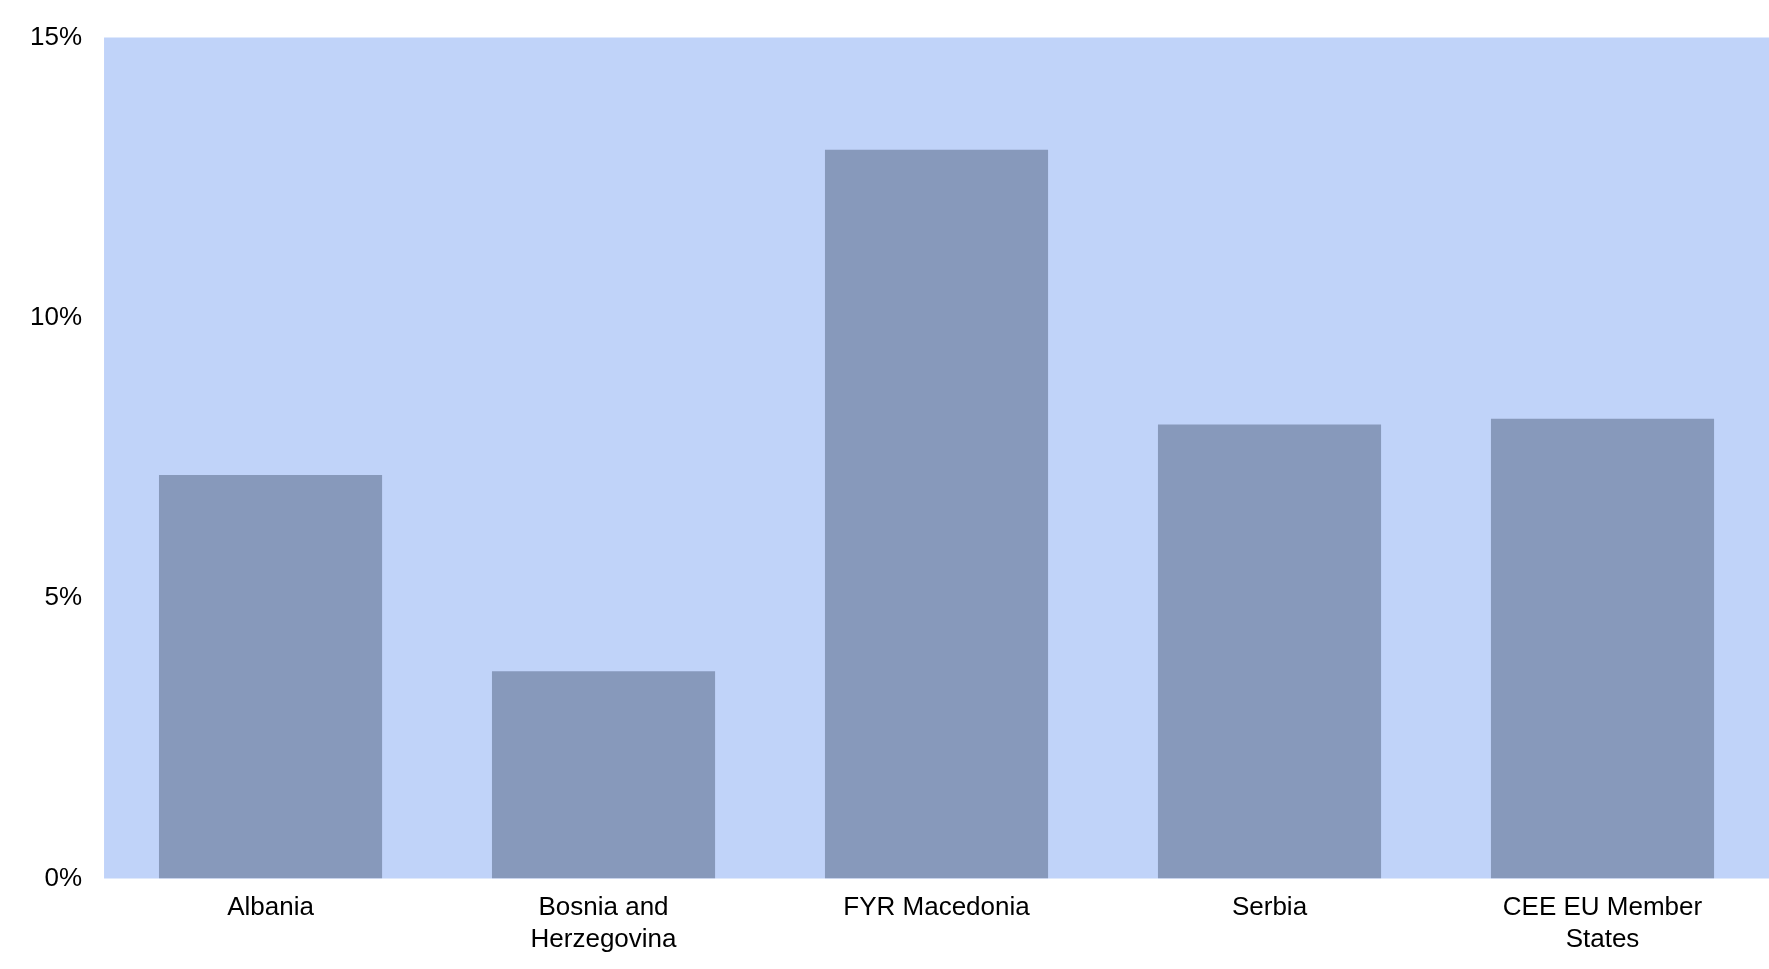 The width and height of the screenshot is (1769, 969). I want to click on x-tick-label: Albania, so click(271, 906).